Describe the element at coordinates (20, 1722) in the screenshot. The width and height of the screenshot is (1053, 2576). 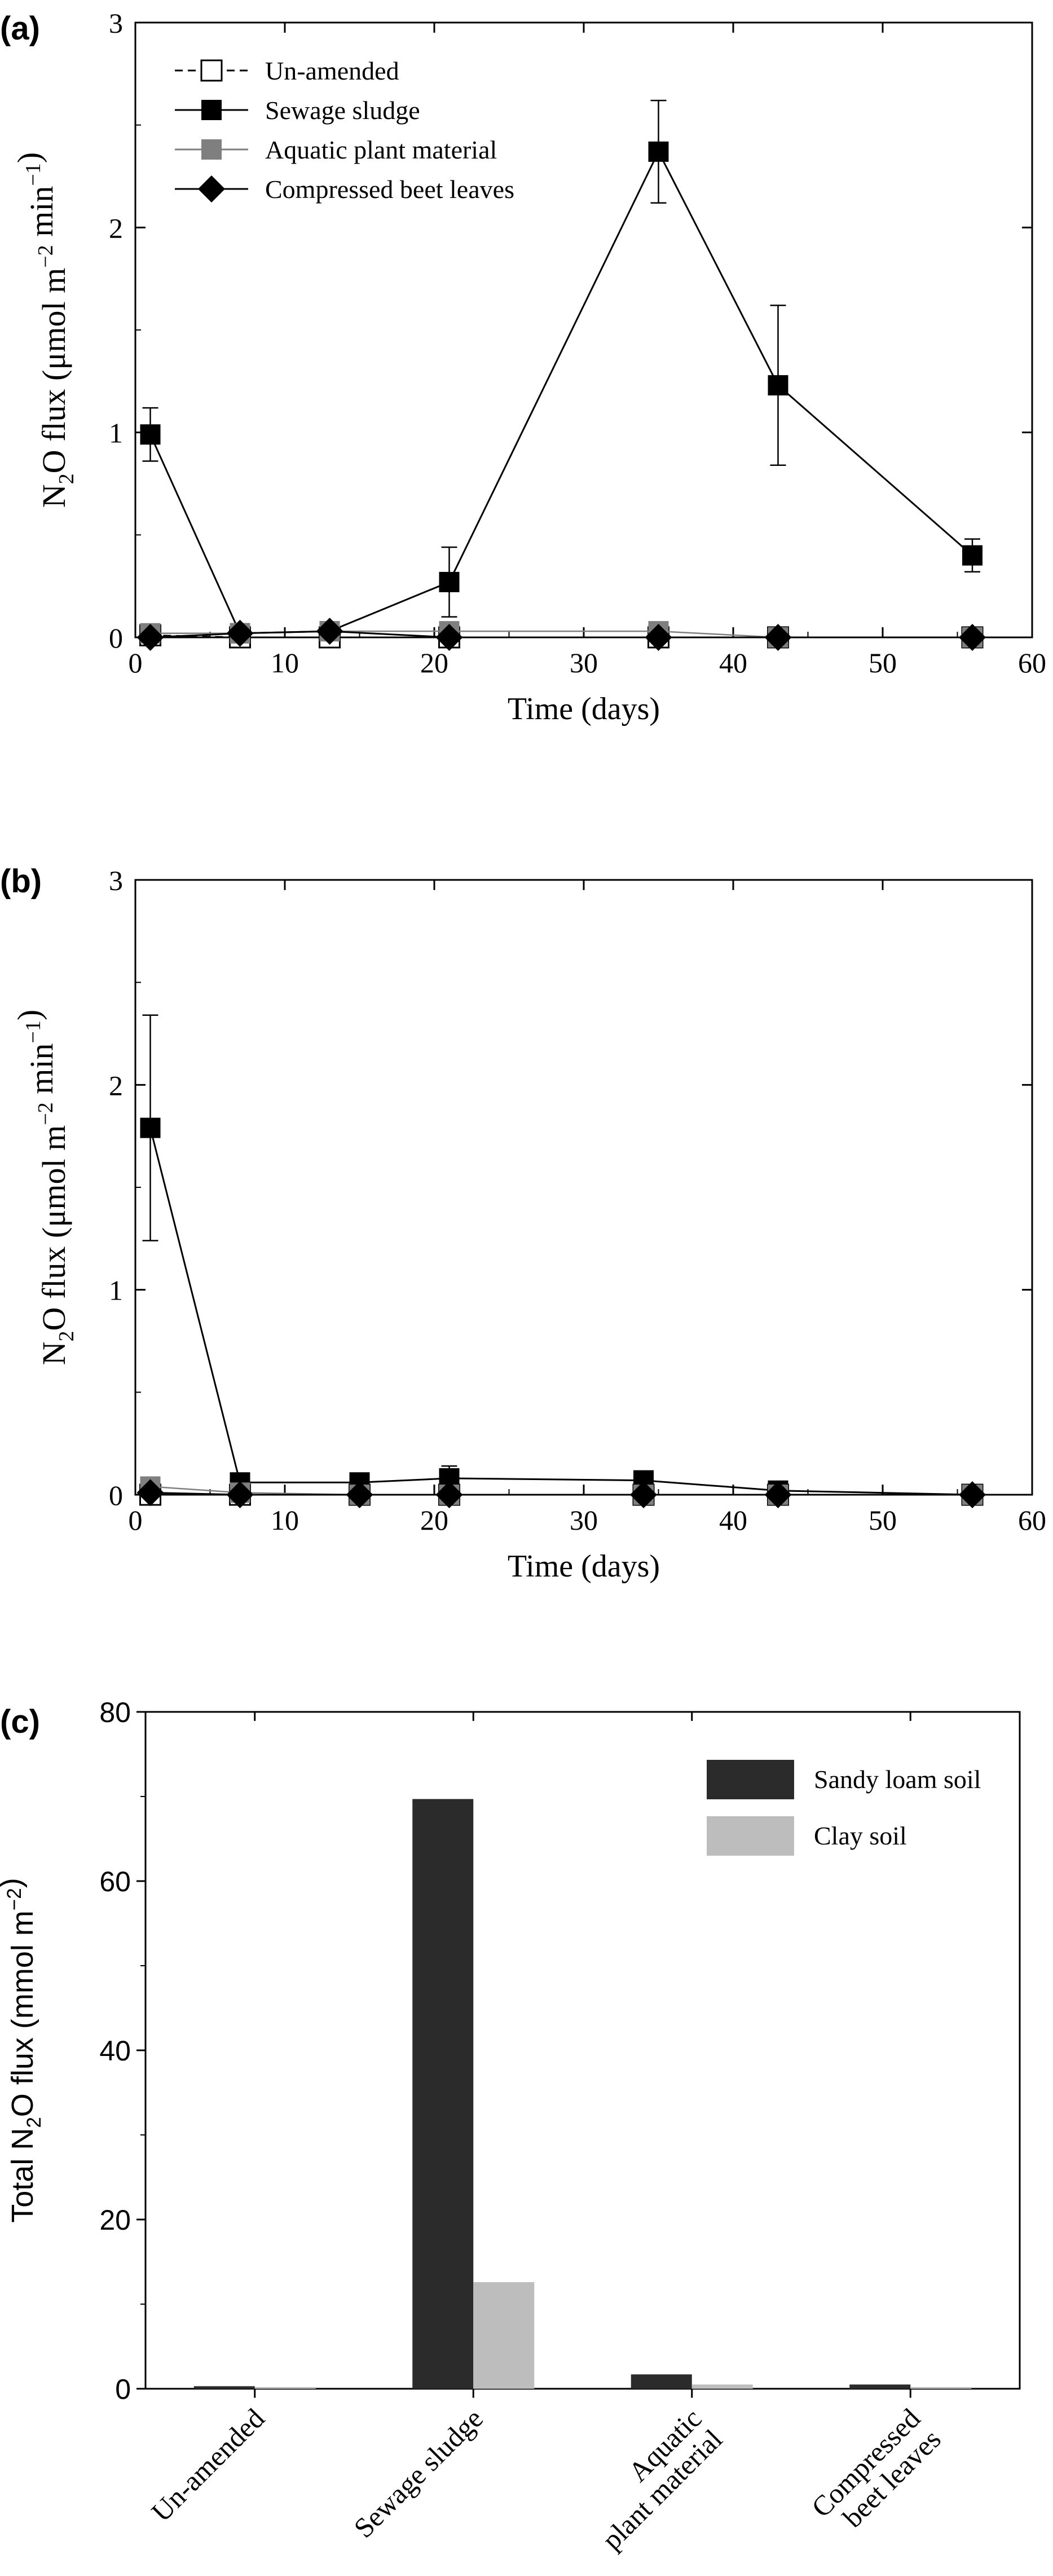
I see `panel-label: (c)` at that location.